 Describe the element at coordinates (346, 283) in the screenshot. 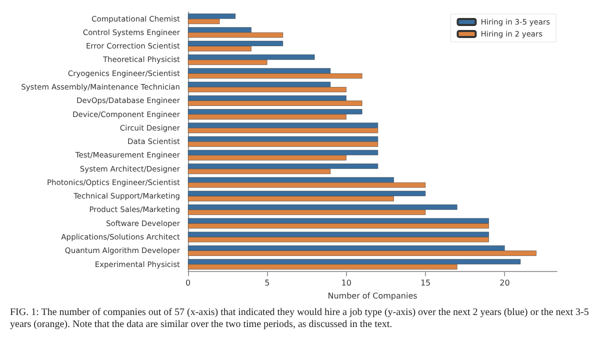

I see `x-tick-label: 10` at that location.